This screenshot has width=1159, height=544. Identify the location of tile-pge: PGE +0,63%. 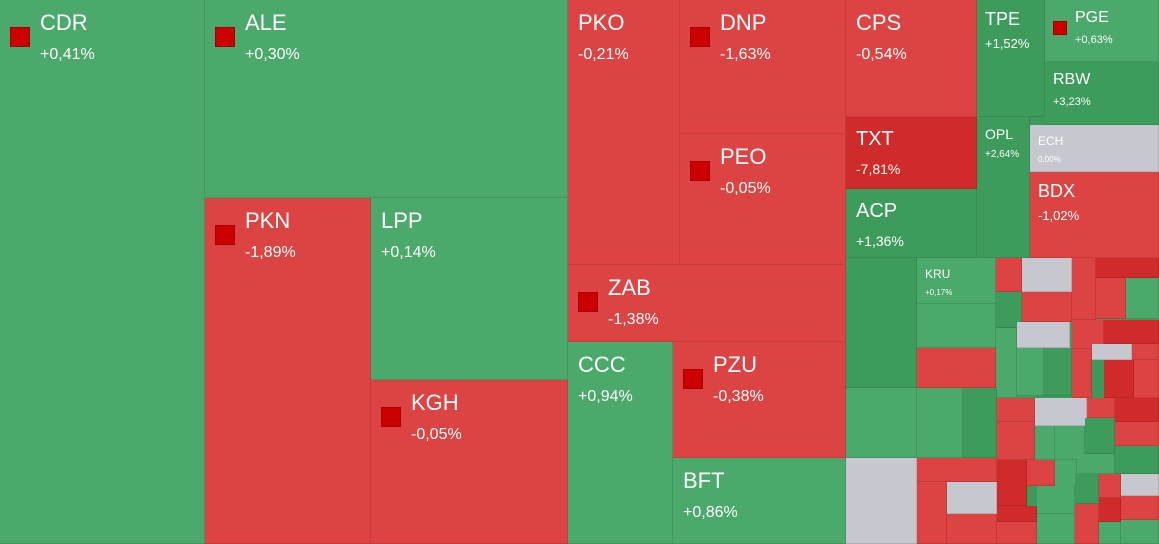
(1102, 31).